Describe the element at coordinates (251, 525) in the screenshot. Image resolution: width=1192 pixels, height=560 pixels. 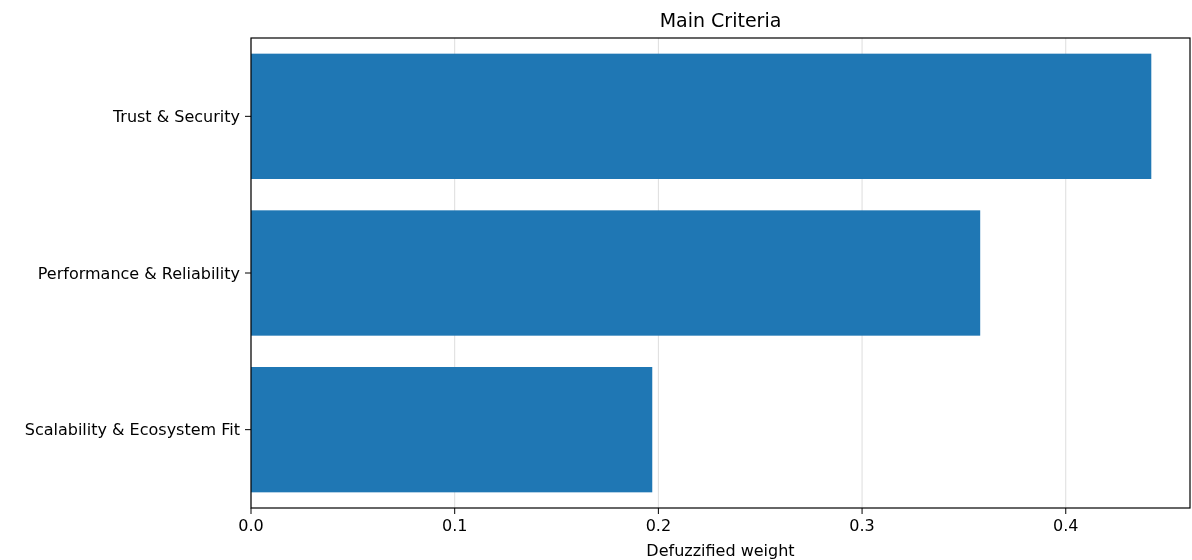
I see `x-tick-label: 0.0` at that location.